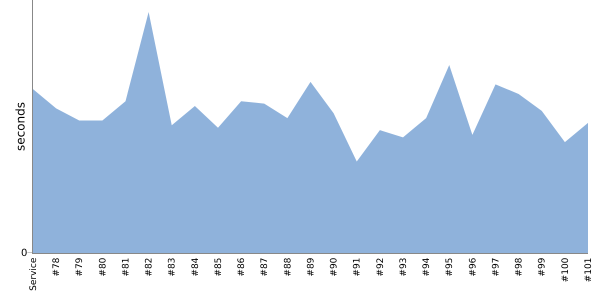 This screenshot has height=300, width=600. Describe the element at coordinates (242, 267) in the screenshot. I see `x-tick-label: #86` at that location.